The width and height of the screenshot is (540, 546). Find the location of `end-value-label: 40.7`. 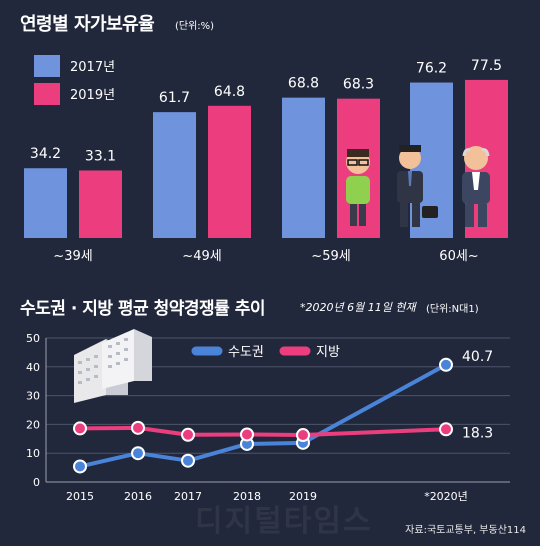

end-value-label: 40.7 is located at coordinates (477, 357).